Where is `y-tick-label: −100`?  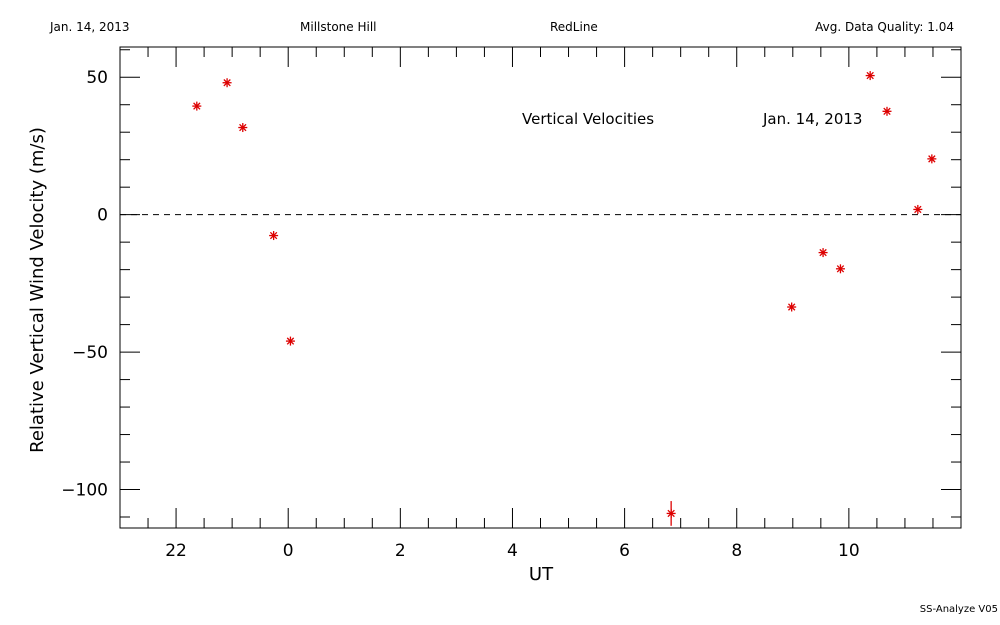 y-tick-label: −100 is located at coordinates (84, 491).